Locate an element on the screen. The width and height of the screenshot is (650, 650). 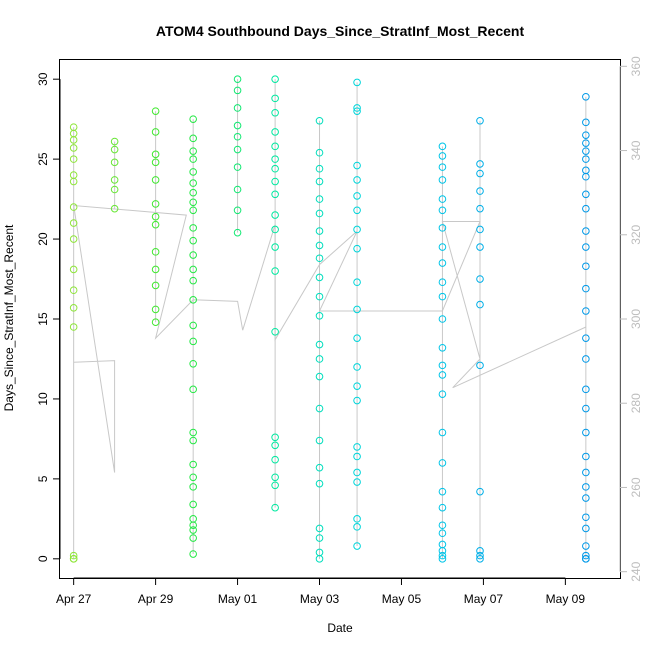
x-tick-label: Apr 27 is located at coordinates (74, 599).